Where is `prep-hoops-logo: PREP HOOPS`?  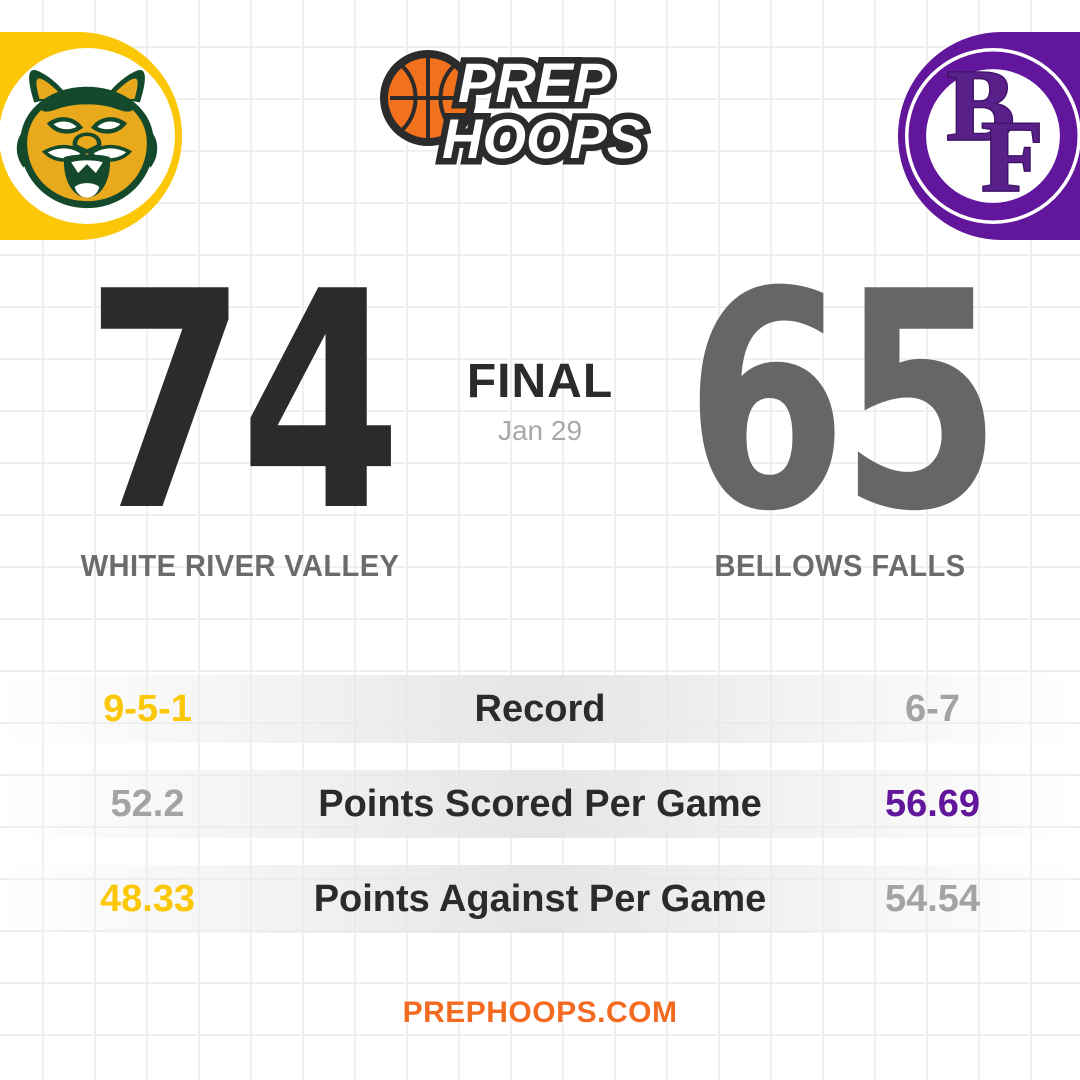
prep-hoops-logo: PREP HOOPS is located at coordinates (540, 110).